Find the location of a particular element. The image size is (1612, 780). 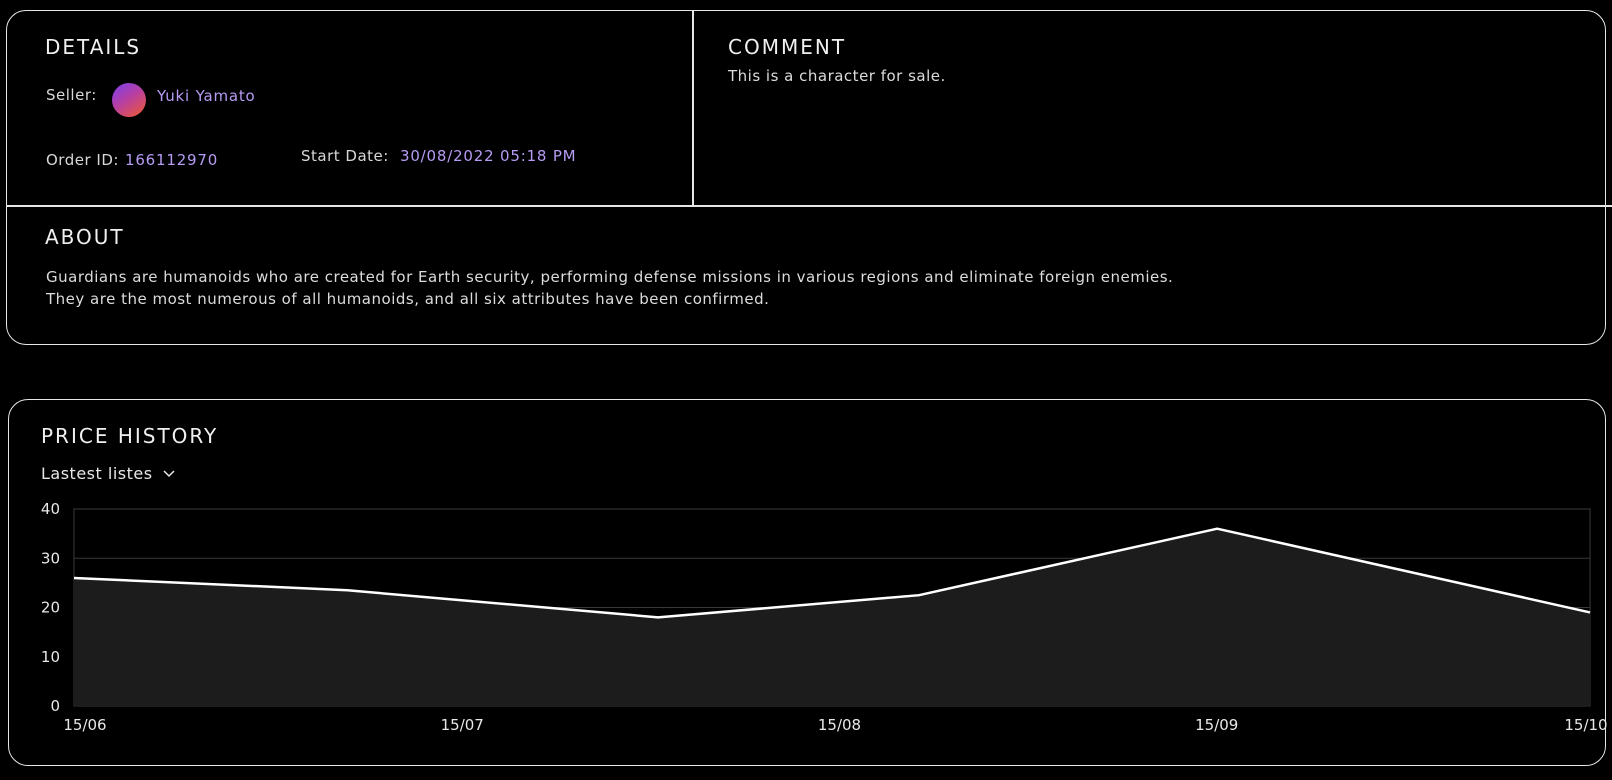

y-tick-label: 20 is located at coordinates (50, 608).